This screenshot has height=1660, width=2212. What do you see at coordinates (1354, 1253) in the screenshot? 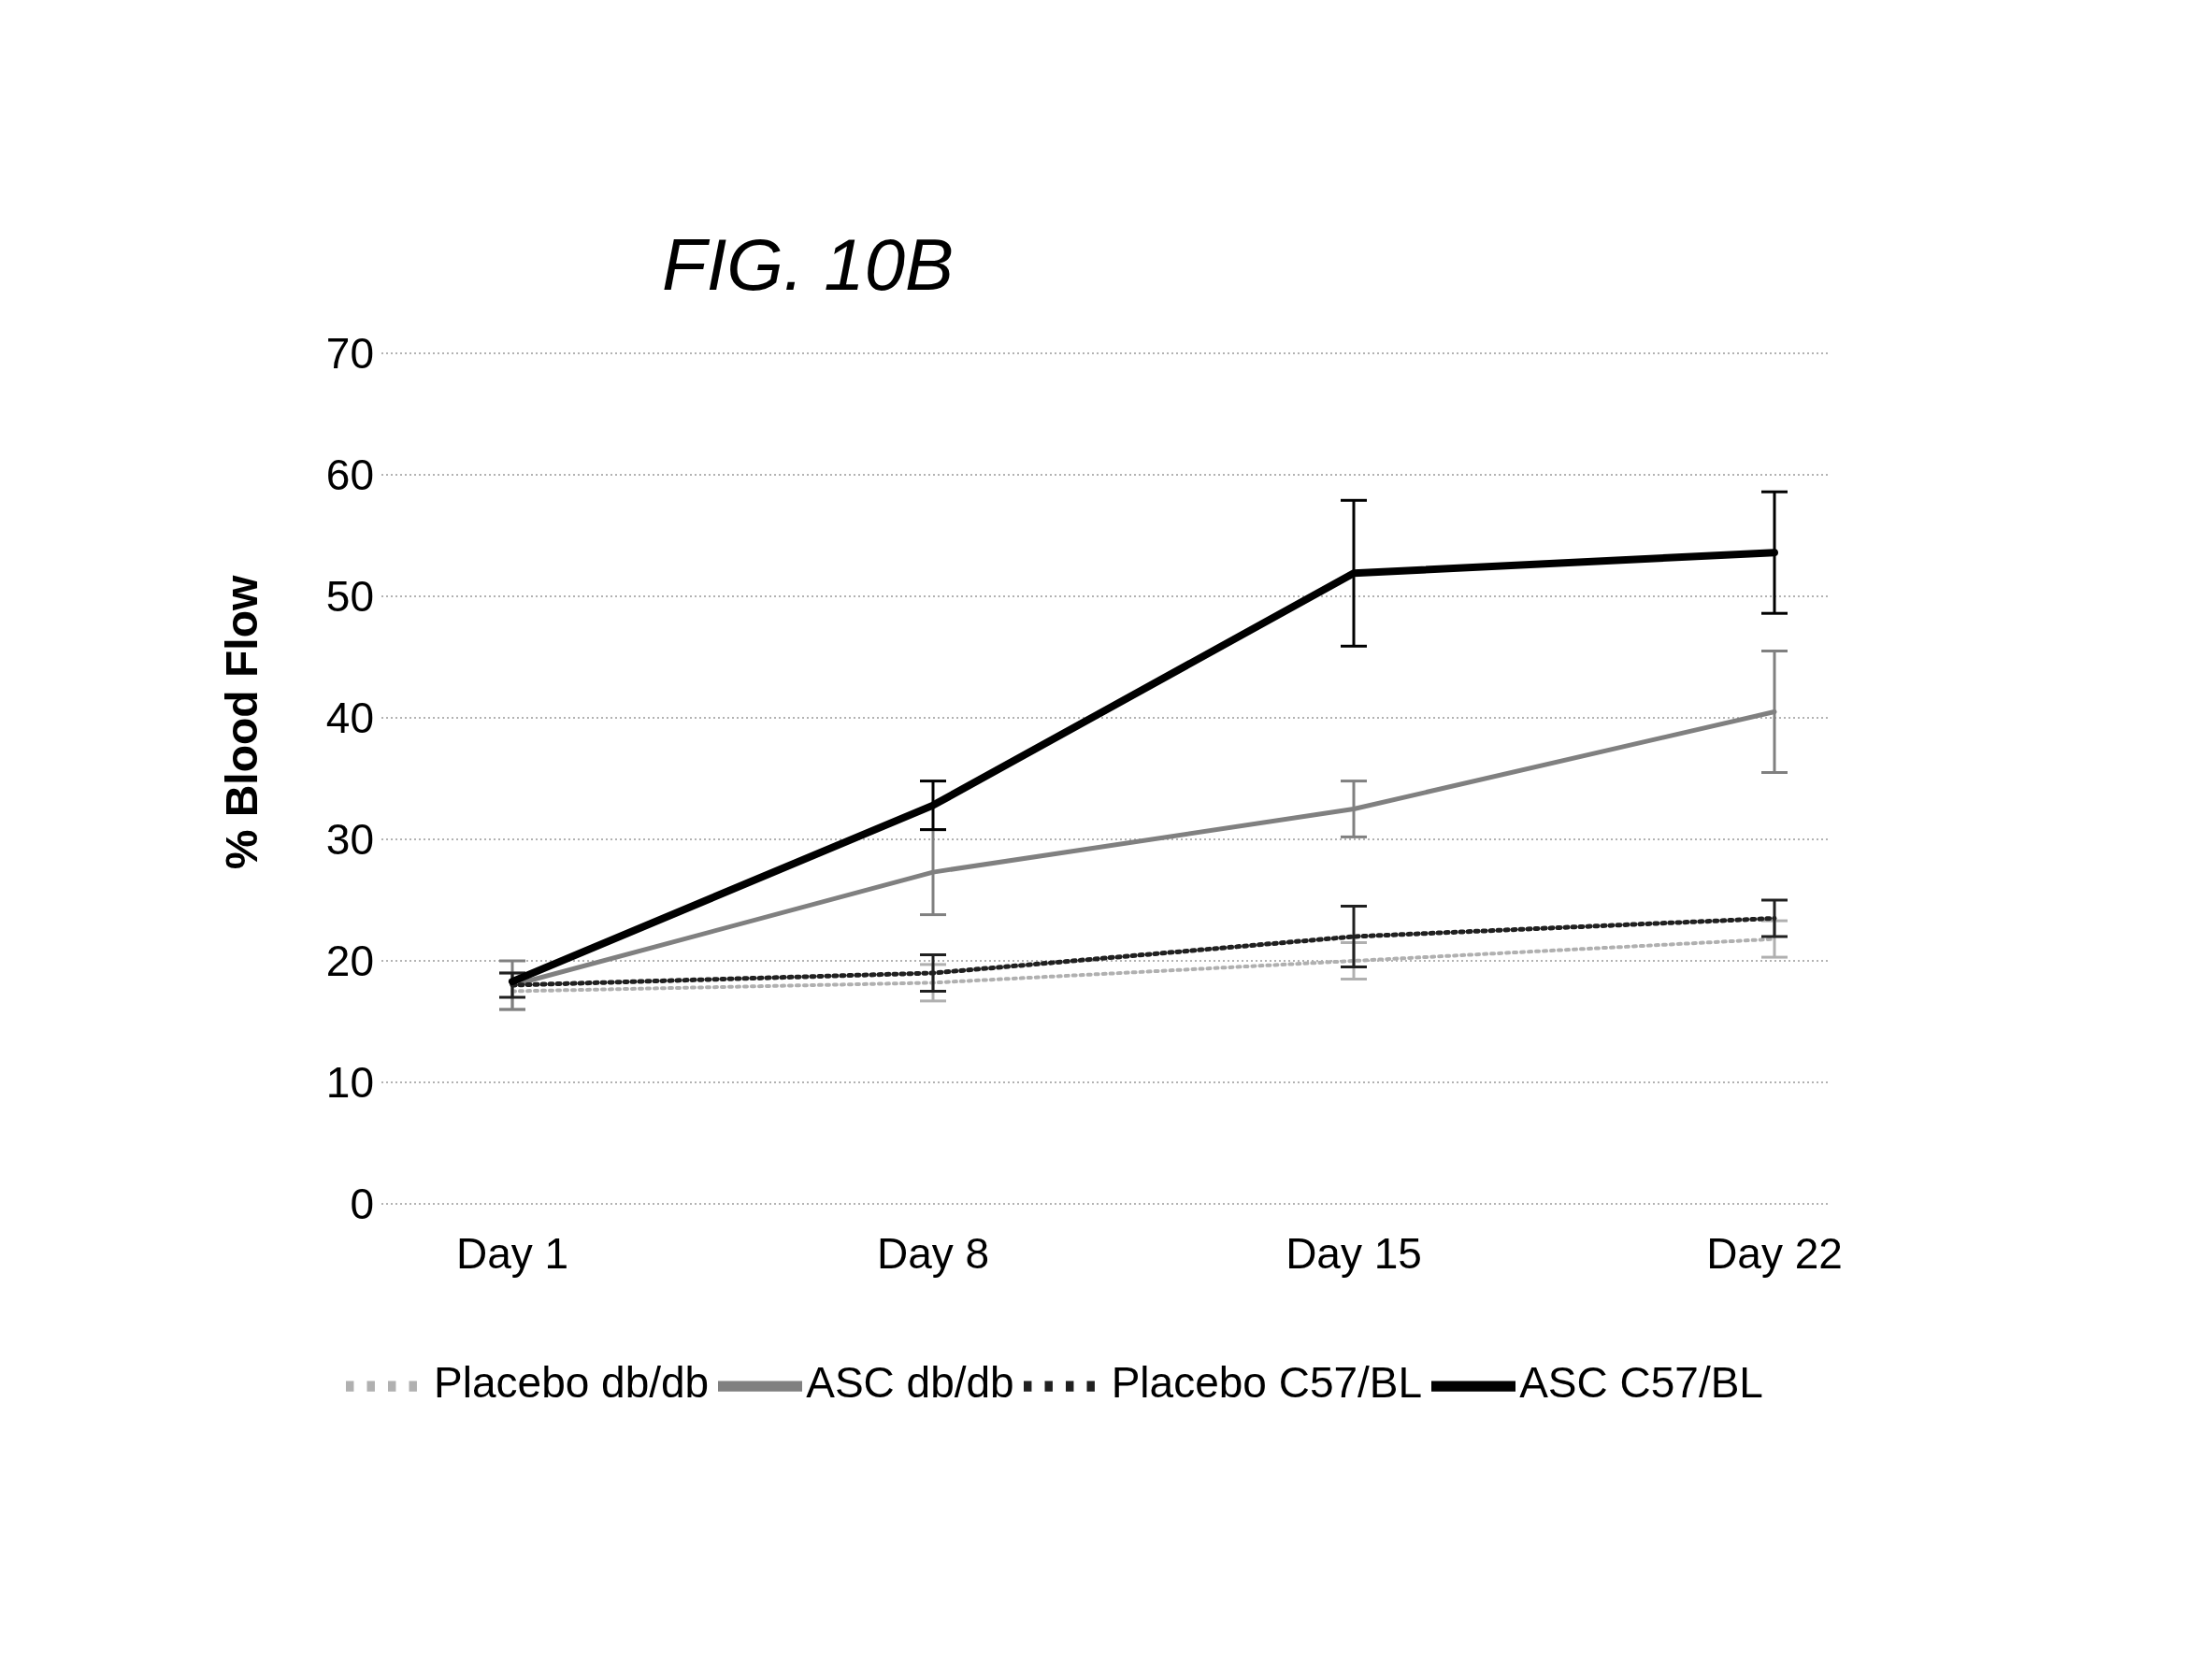
I see `x-tick-label: Day 15` at bounding box center [1354, 1253].